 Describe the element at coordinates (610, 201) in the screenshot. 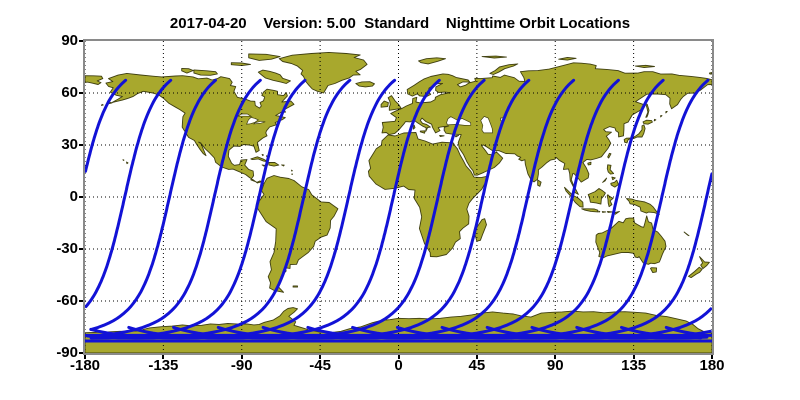

I see `land-sulawesi` at that location.